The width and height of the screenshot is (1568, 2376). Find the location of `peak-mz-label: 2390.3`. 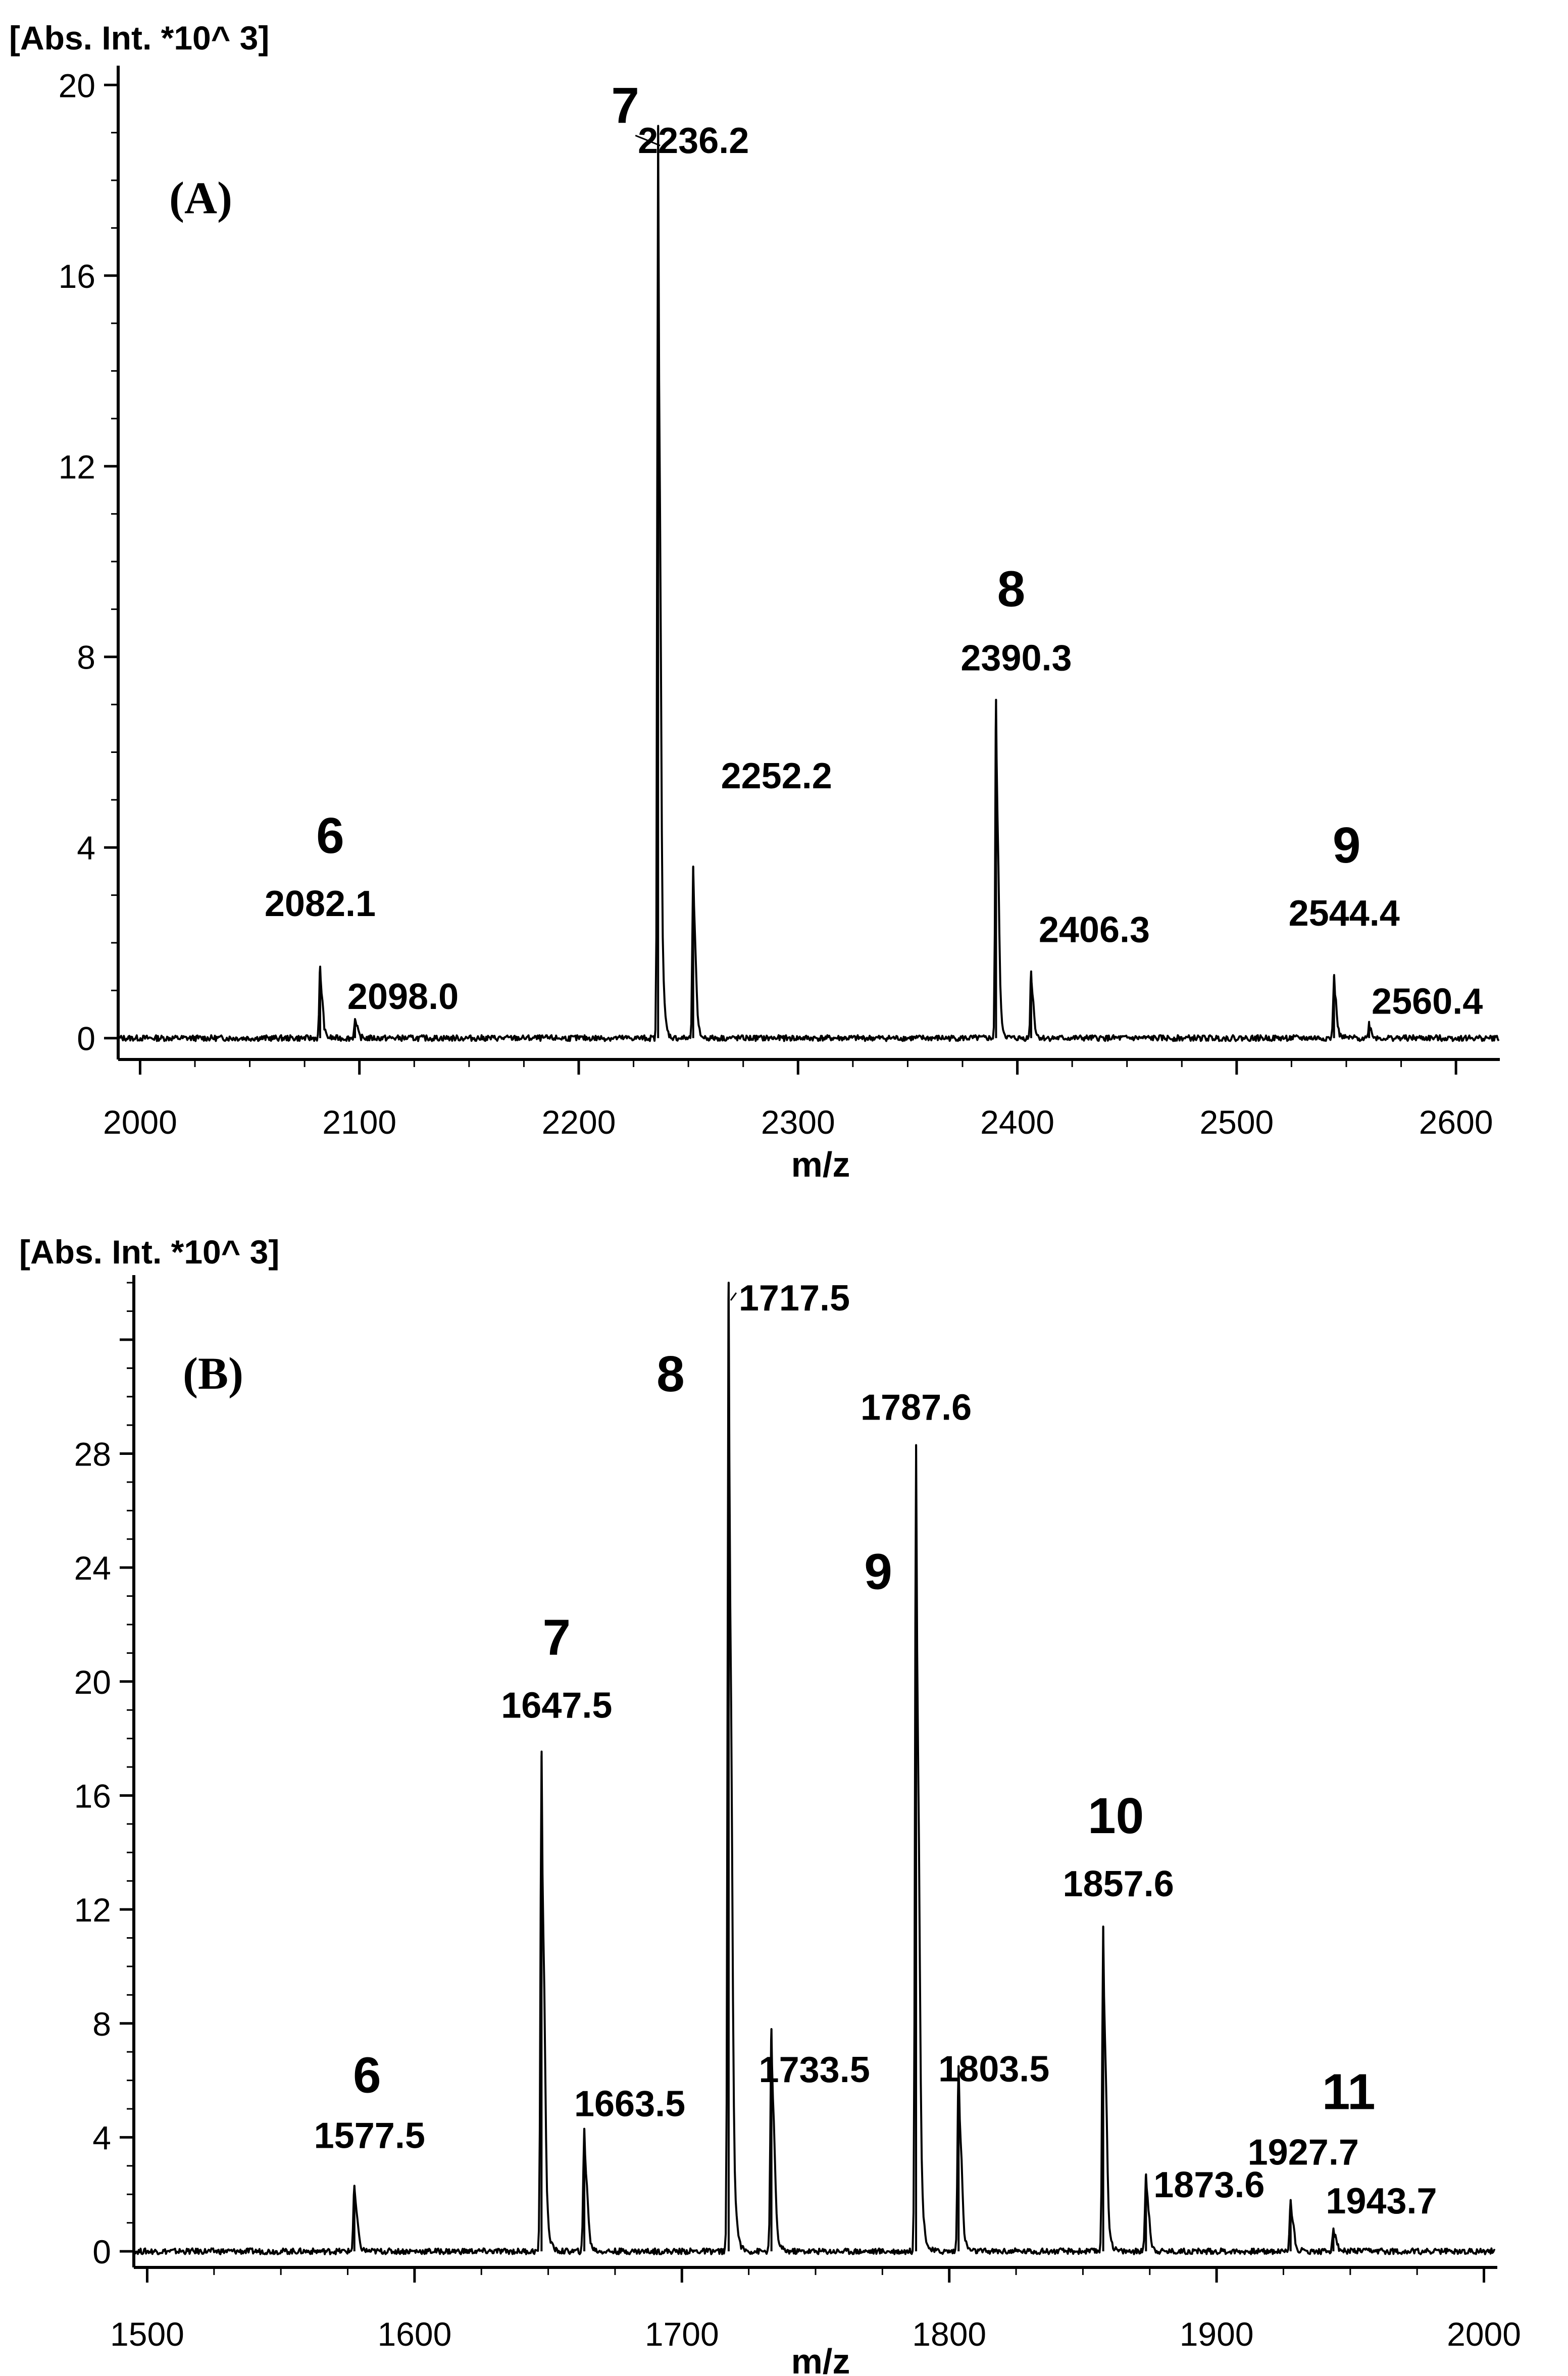

peak-mz-label: 2390.3 is located at coordinates (1016, 658).